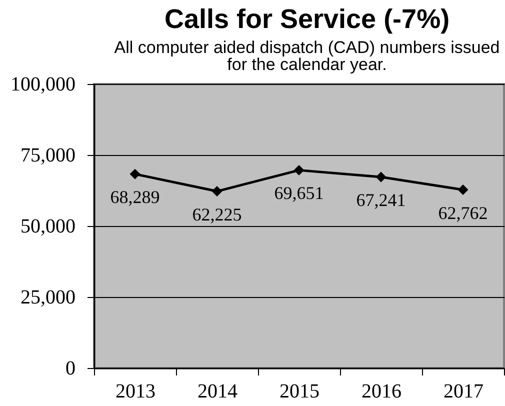 The image size is (505, 406). I want to click on x-tick-label: 2016, so click(382, 391).